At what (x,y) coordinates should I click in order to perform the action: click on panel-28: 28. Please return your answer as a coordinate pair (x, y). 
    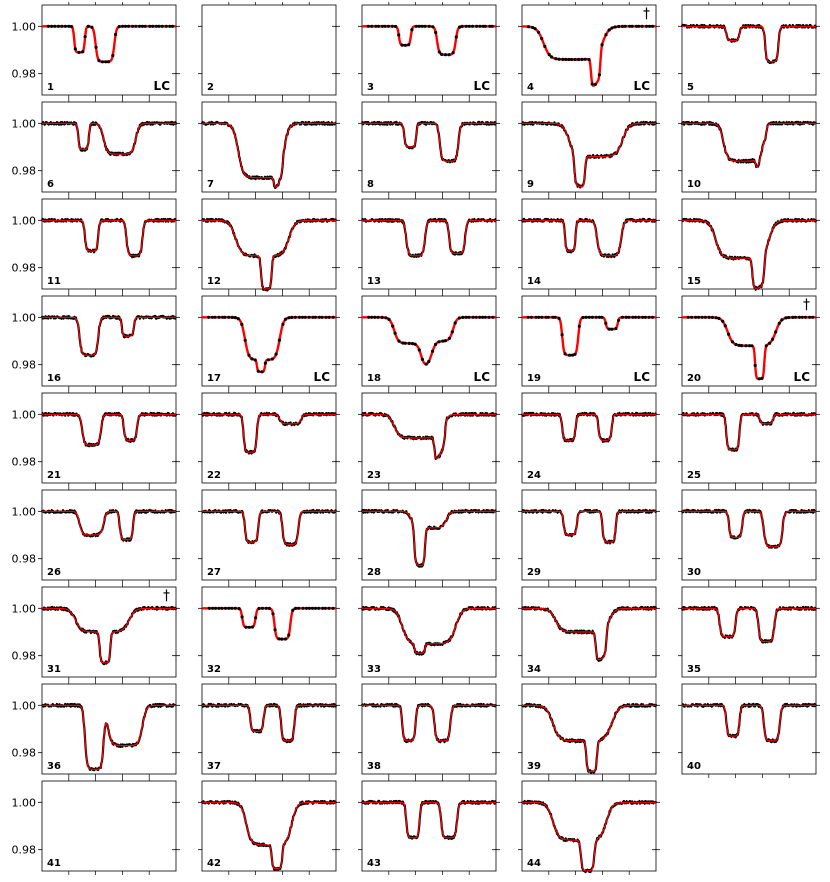
    Looking at the image, I should click on (429, 535).